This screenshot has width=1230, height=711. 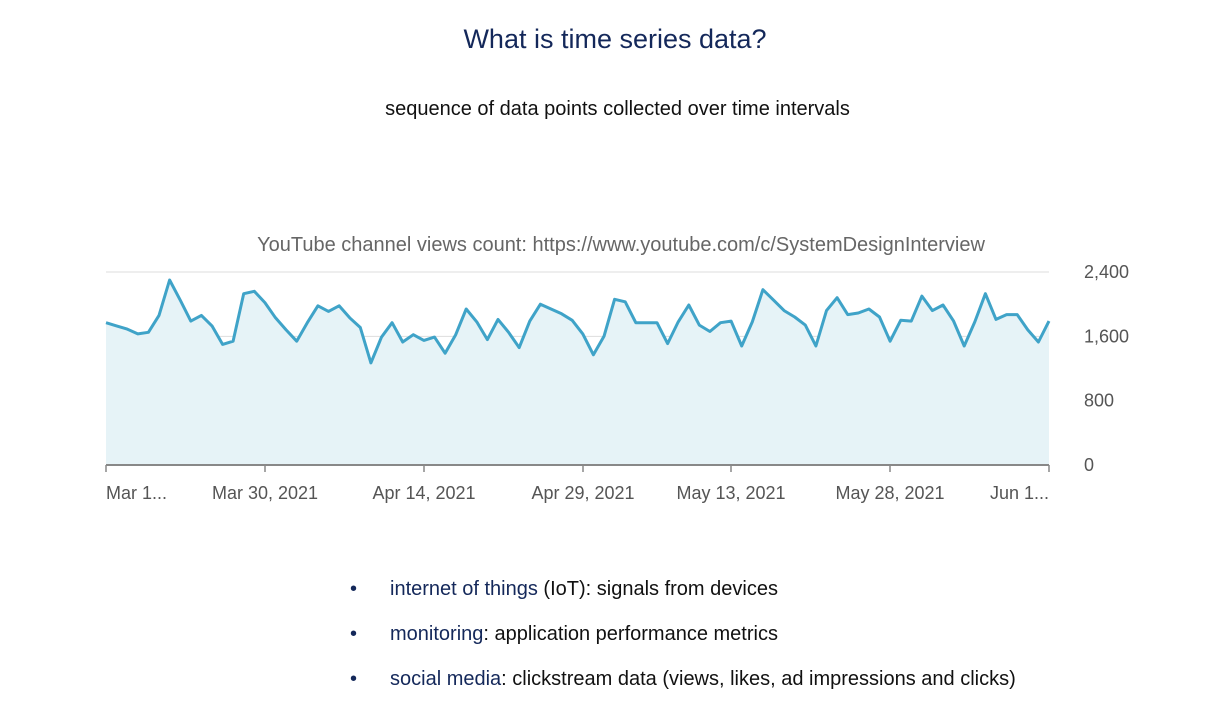 What do you see at coordinates (423, 493) in the screenshot?
I see `x-tick-label: Apr 14, 2021` at bounding box center [423, 493].